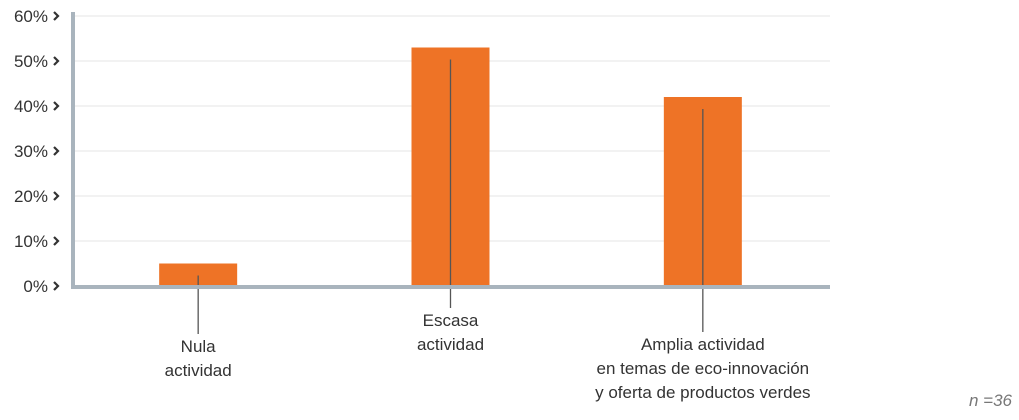 The width and height of the screenshot is (1019, 420). What do you see at coordinates (35, 286) in the screenshot?
I see `y-tick-label: 0%` at bounding box center [35, 286].